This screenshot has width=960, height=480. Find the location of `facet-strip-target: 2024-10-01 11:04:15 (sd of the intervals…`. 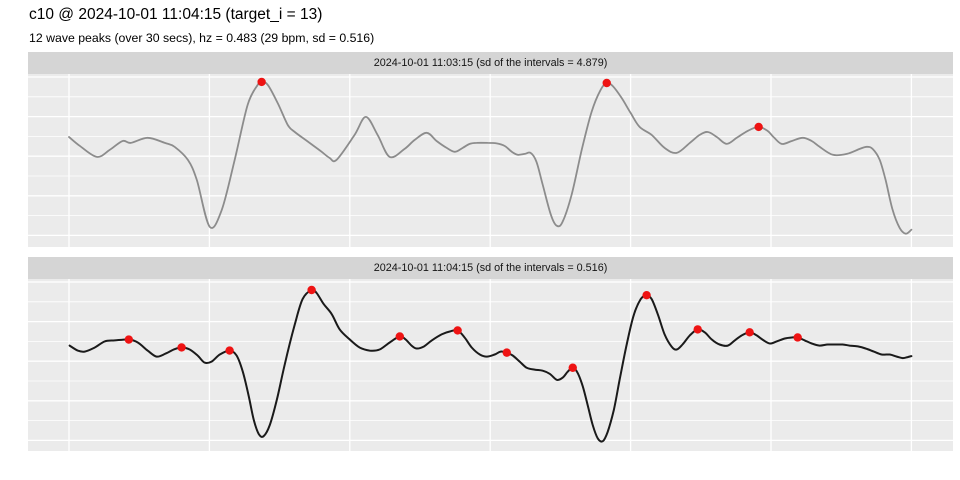

facet-strip-target: 2024-10-01 11:04:15 (sd of the intervals… is located at coordinates (490, 268).